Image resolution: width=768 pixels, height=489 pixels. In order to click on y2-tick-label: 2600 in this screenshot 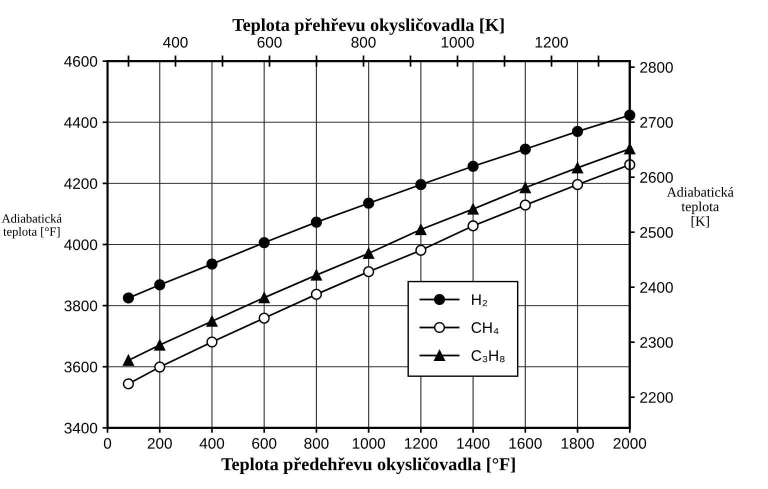, I will do `click(656, 177)`.